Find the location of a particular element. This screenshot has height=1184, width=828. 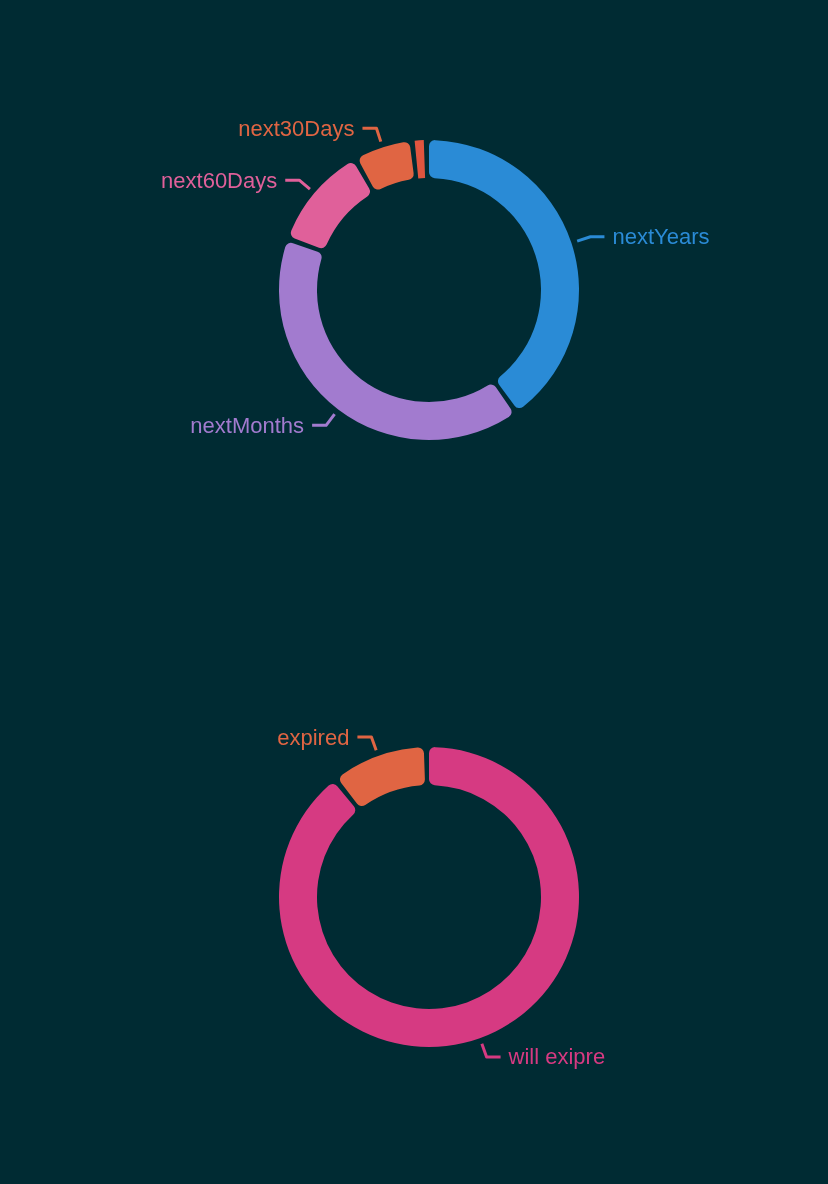

slice-label: nextYears is located at coordinates (661, 237).